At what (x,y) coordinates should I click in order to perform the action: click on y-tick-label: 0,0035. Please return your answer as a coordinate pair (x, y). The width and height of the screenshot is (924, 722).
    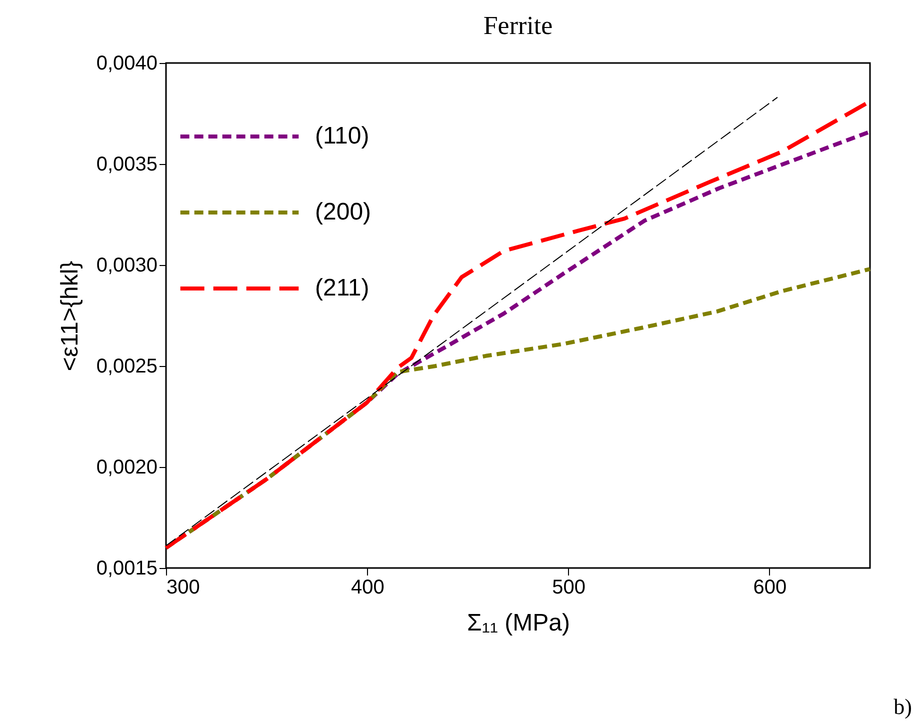
    Looking at the image, I should click on (127, 165).